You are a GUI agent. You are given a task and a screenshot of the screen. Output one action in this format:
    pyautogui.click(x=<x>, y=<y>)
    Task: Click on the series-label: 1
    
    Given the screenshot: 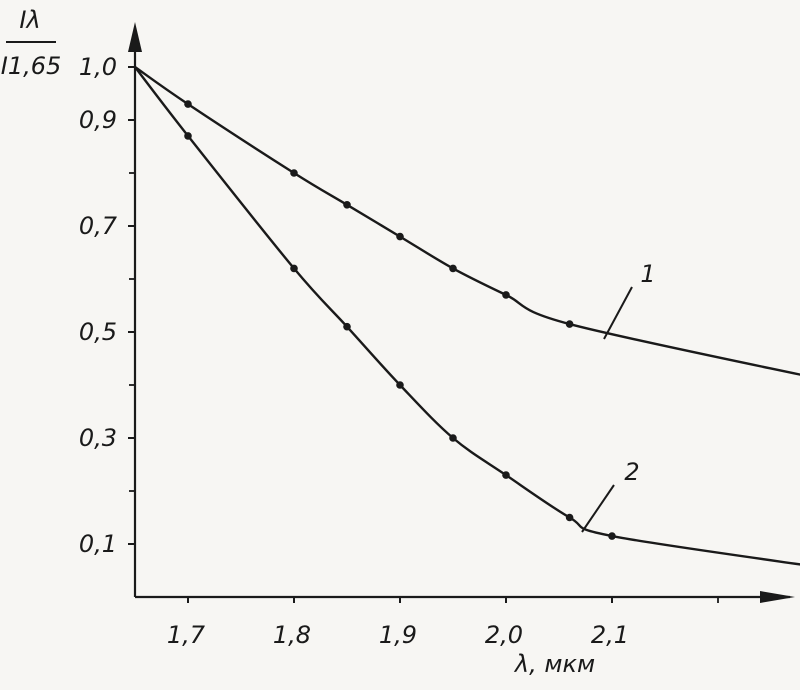 What is the action you would take?
    pyautogui.click(x=647, y=274)
    